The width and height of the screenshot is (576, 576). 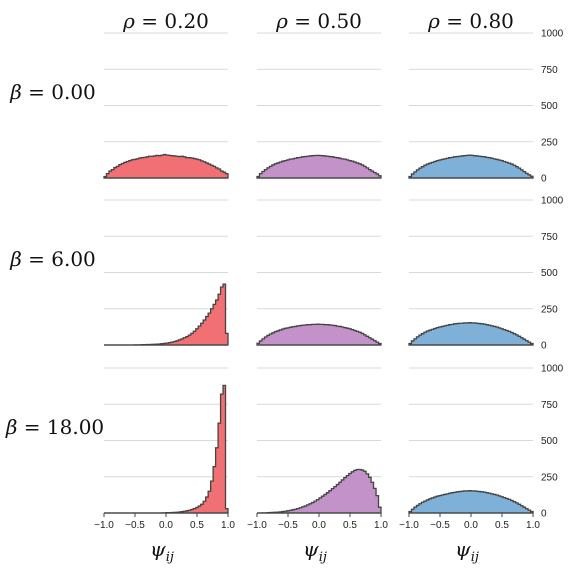 What do you see at coordinates (471, 334) in the screenshot?
I see `histogram-r2-c3` at bounding box center [471, 334].